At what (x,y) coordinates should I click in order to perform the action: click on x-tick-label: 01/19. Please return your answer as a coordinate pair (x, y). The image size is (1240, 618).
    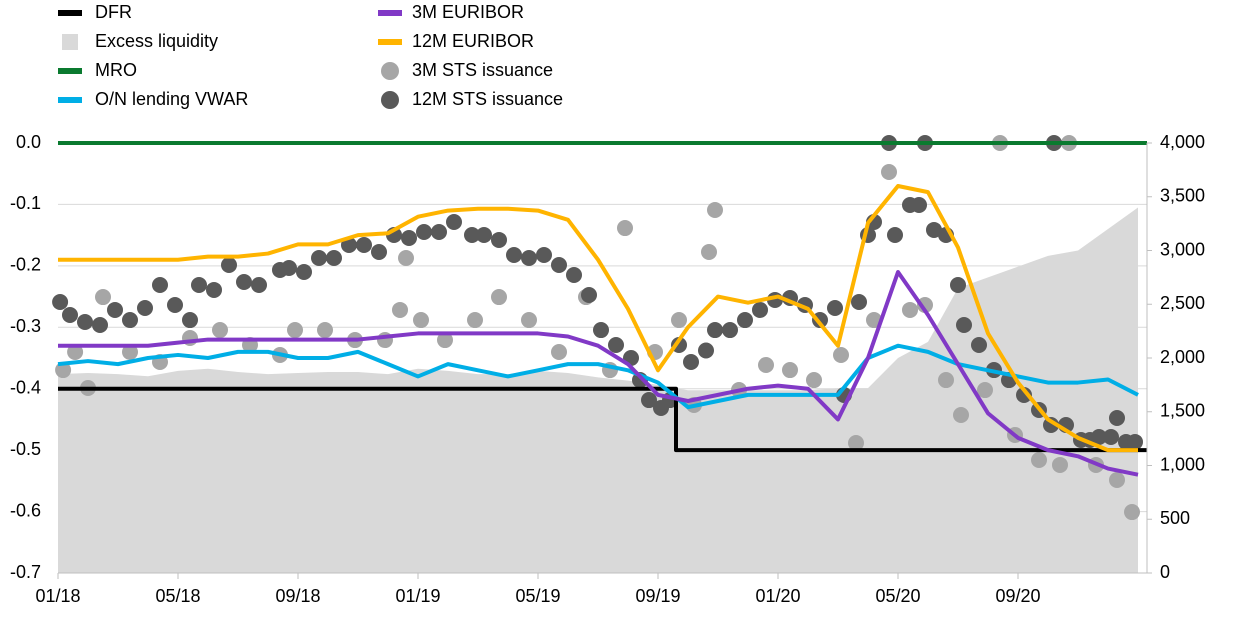
    Looking at the image, I should click on (417, 596).